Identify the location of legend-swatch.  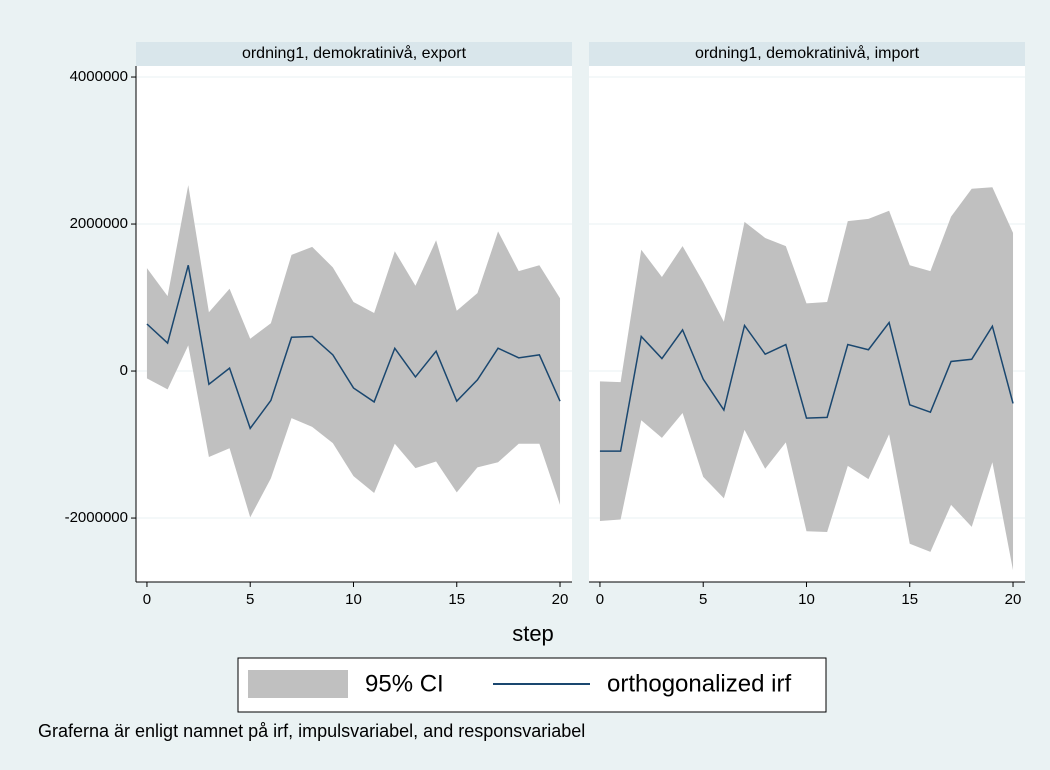
(298, 684).